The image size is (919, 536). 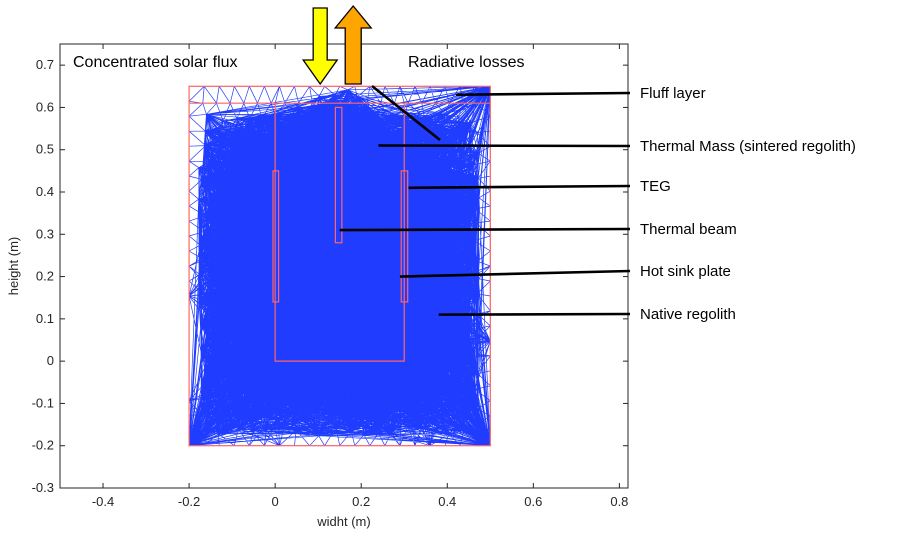 What do you see at coordinates (43, 445) in the screenshot?
I see `y-tick-label: -0.2` at bounding box center [43, 445].